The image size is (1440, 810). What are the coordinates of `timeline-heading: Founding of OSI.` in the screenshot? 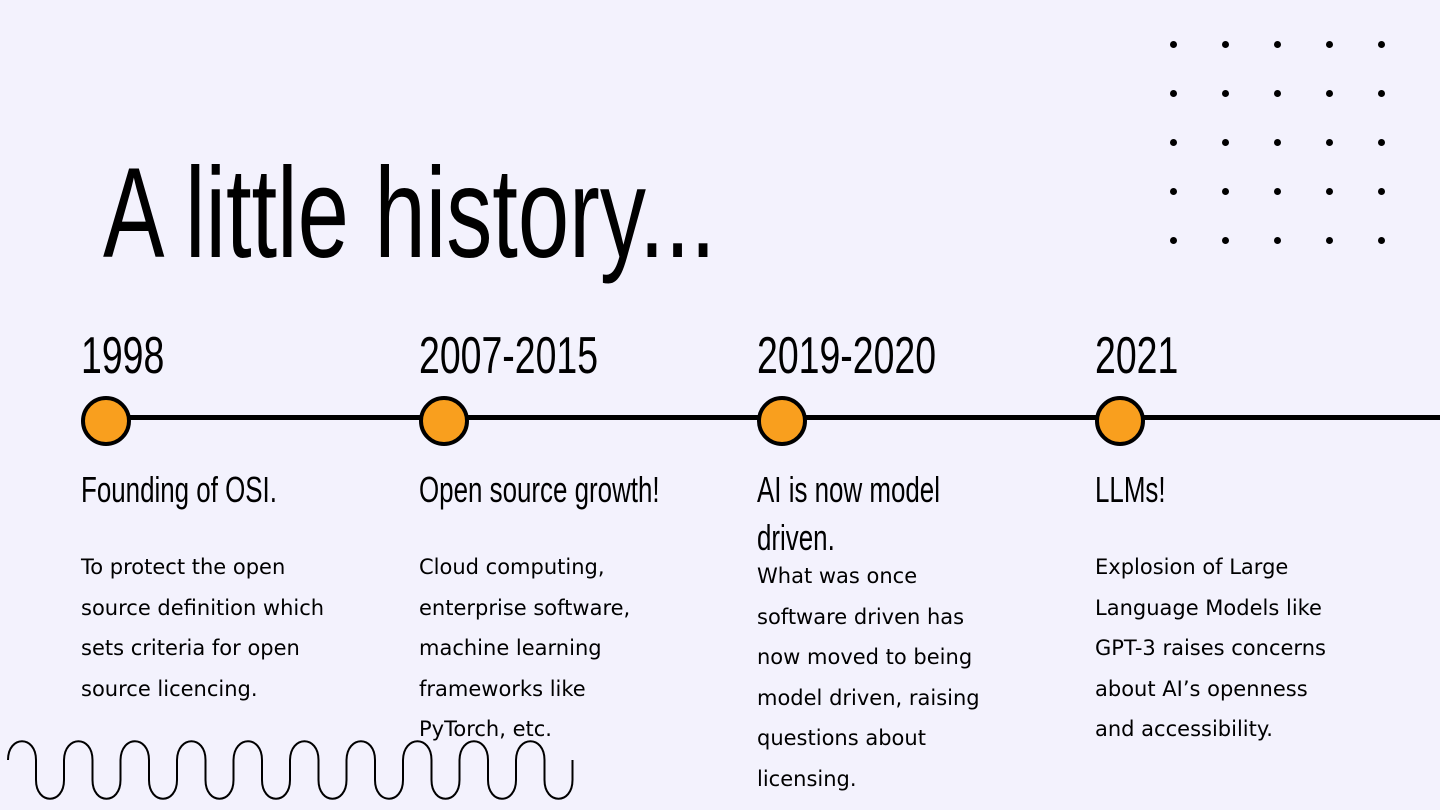 It's located at (179, 489).